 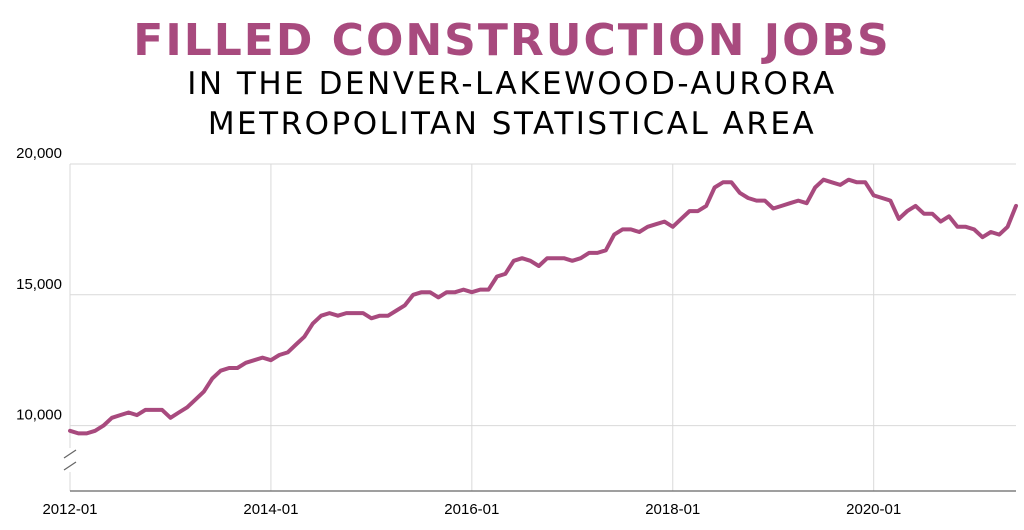 What do you see at coordinates (39, 153) in the screenshot?
I see `y-tick-label: 20,000` at bounding box center [39, 153].